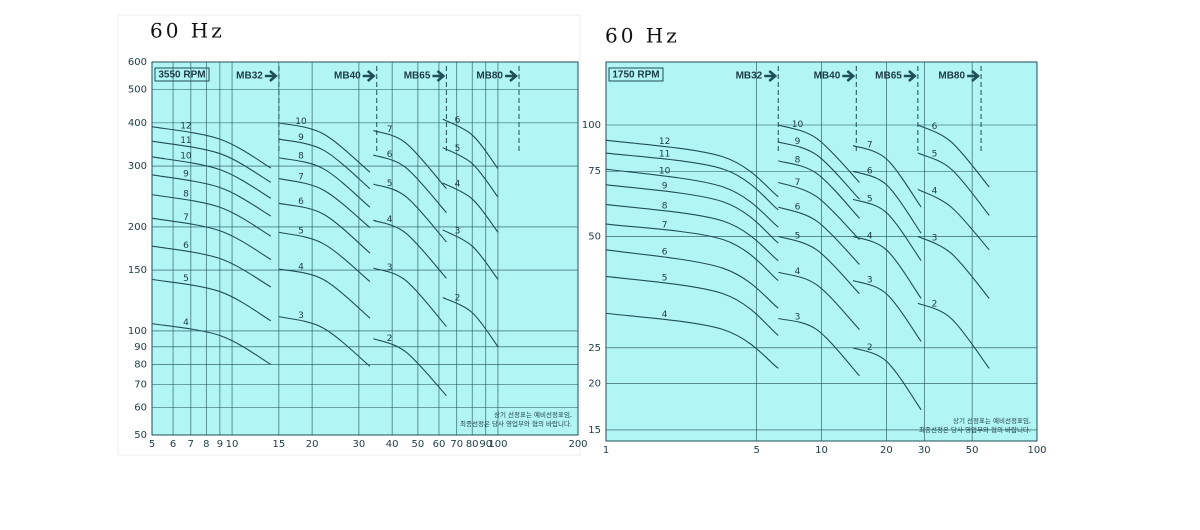 This screenshot has width=1200, height=530. I want to click on x-tick-label: 6, so click(173, 444).